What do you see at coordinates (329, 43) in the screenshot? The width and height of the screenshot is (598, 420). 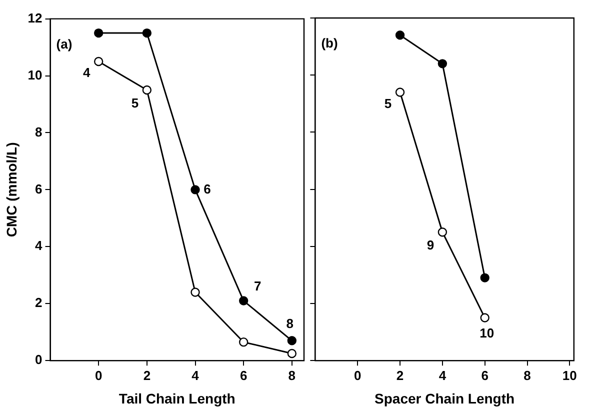 I see `annotation: (b)` at bounding box center [329, 43].